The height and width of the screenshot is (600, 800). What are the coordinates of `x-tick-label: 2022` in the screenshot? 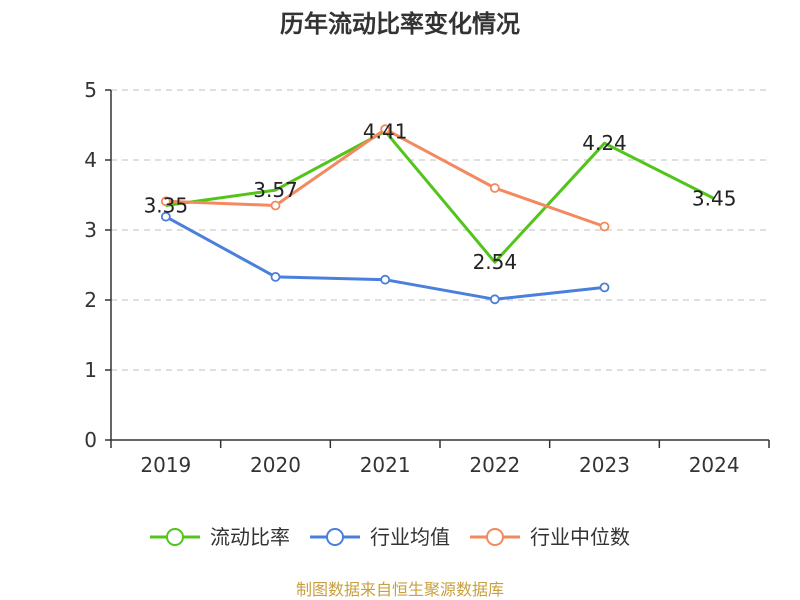 It's located at (494, 465).